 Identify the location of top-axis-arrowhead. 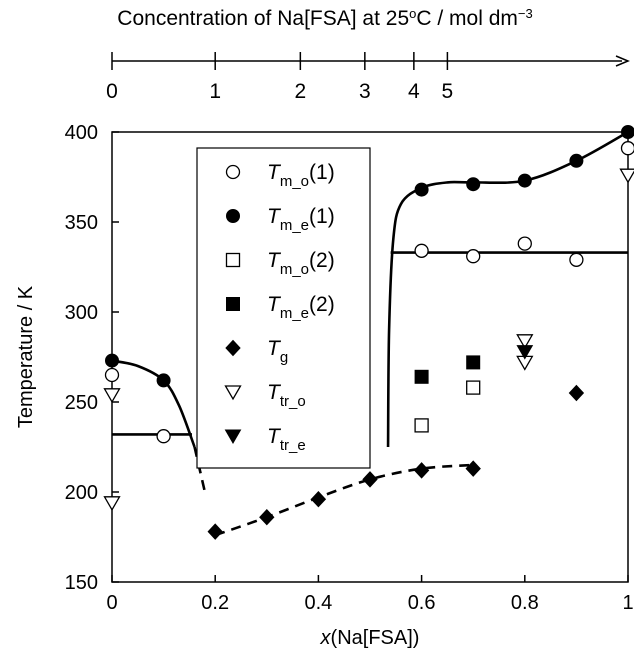
(622, 61).